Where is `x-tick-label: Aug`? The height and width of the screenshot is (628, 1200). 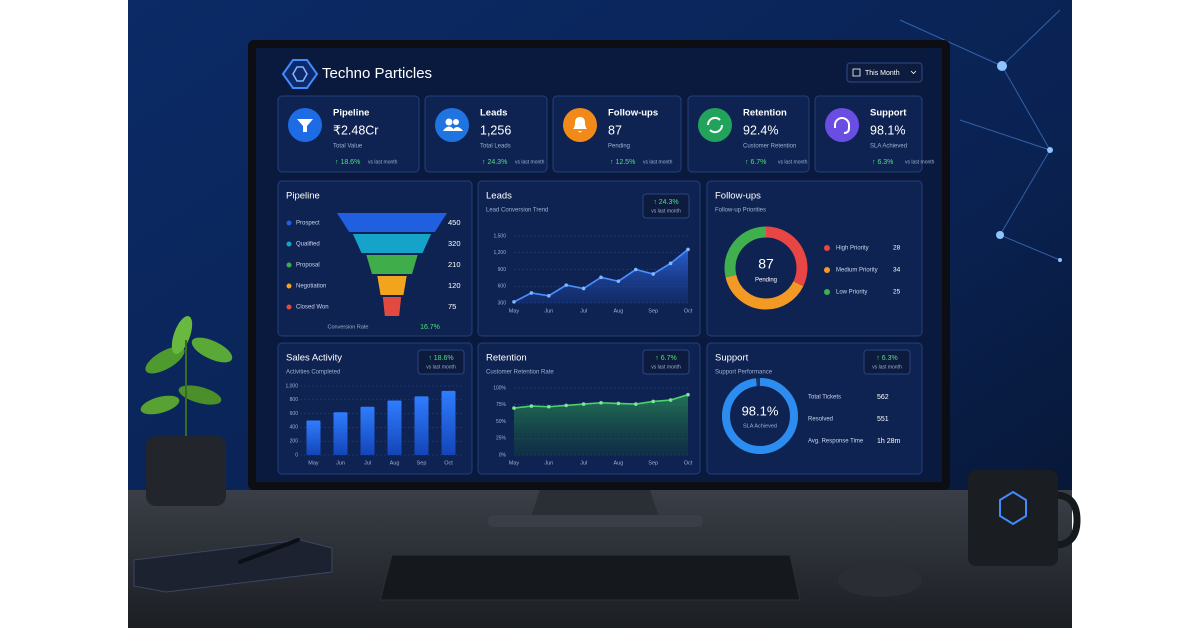 x-tick-label: Aug is located at coordinates (619, 463).